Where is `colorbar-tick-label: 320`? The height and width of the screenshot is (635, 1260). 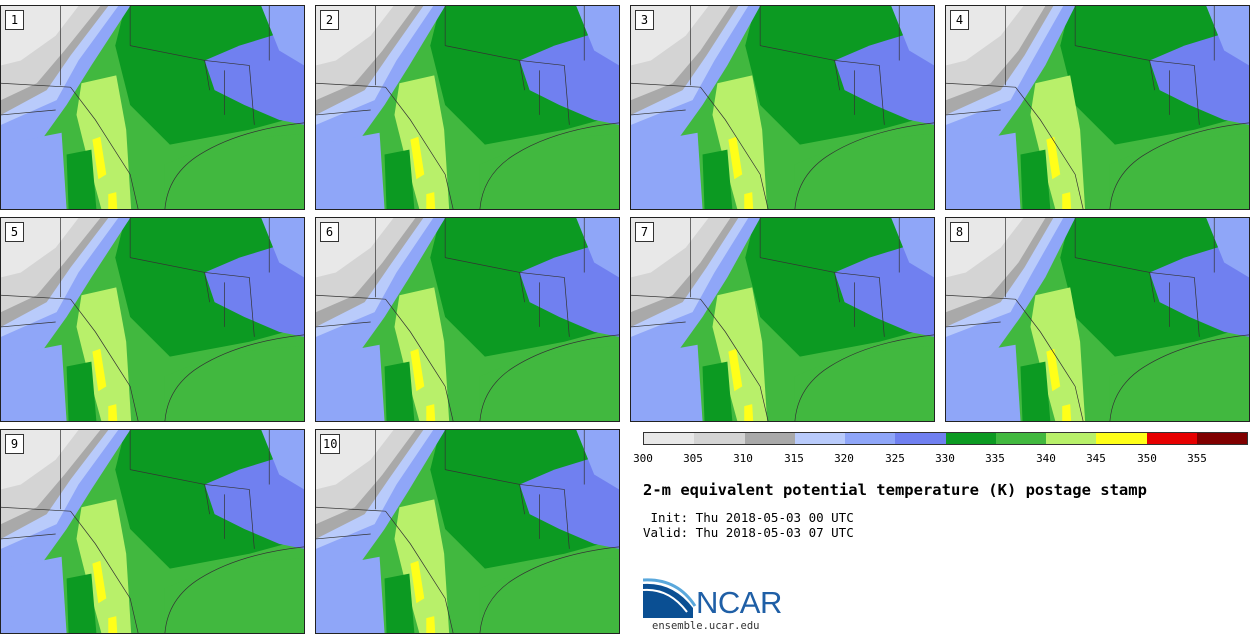
colorbar-tick-label: 320 is located at coordinates (844, 458).